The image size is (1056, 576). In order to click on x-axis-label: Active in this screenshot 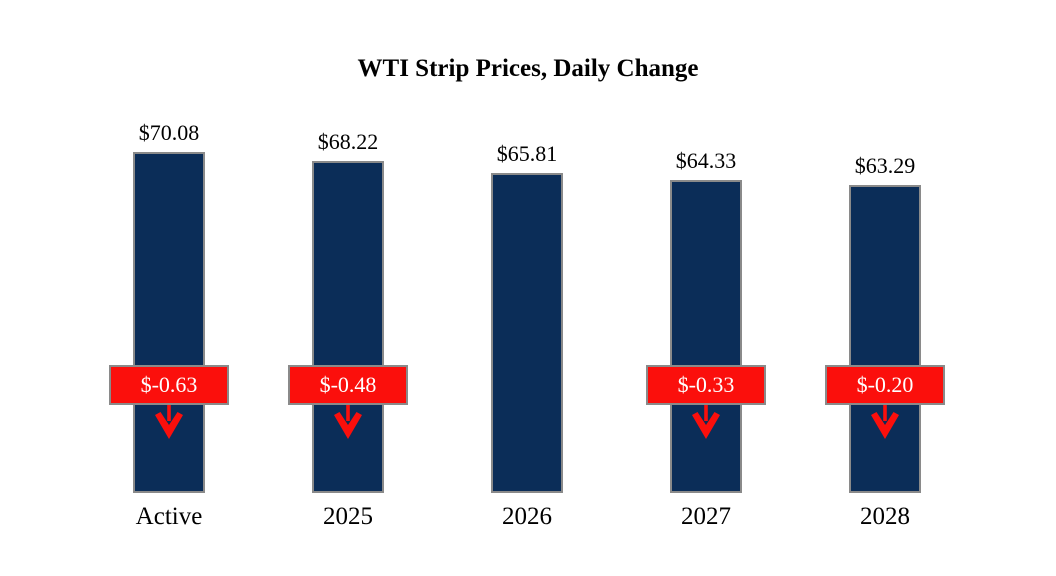, I will do `click(169, 516)`.